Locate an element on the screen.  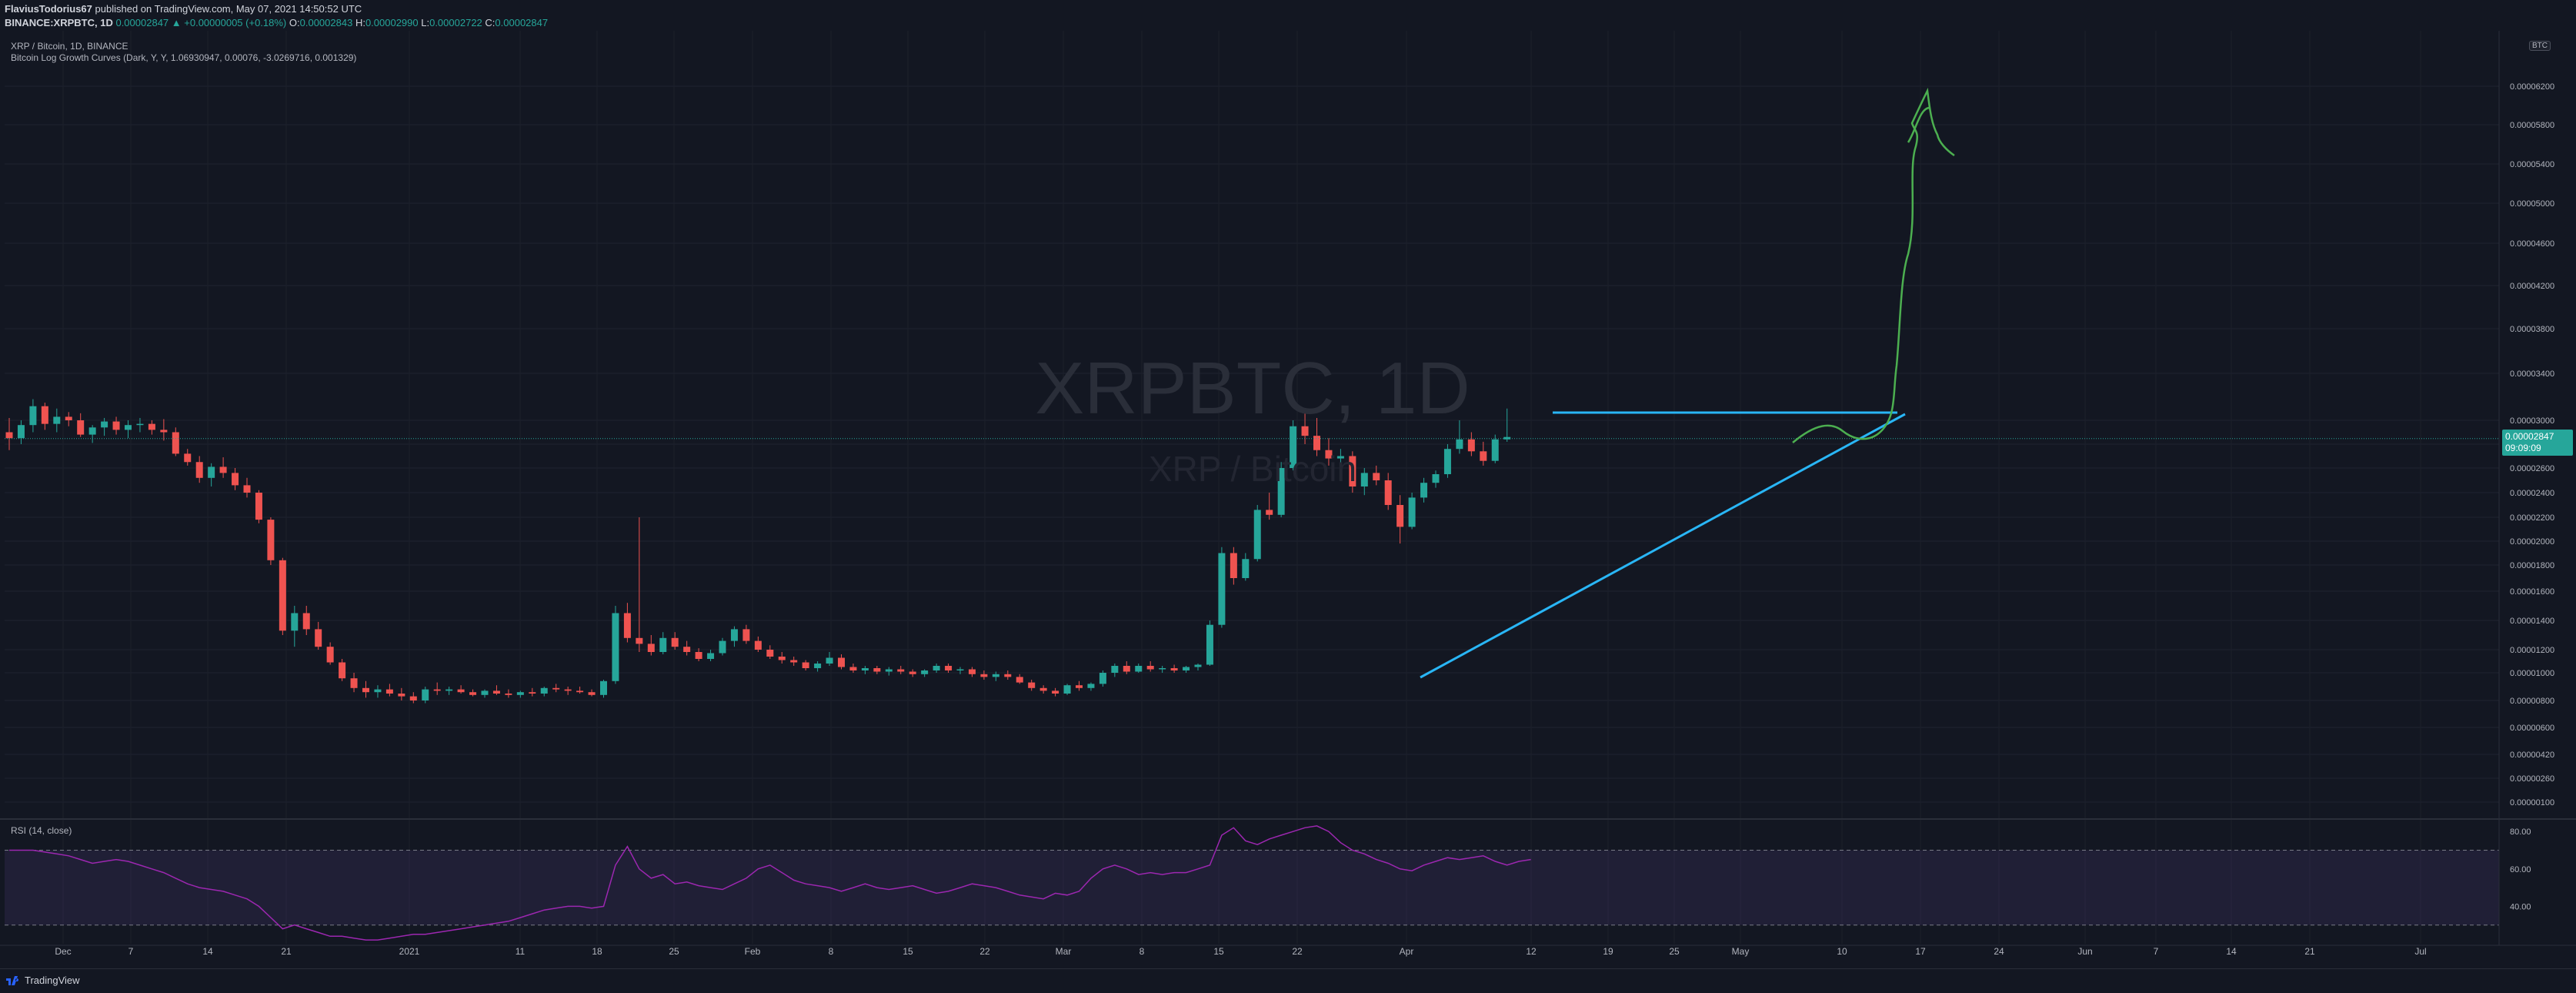
time-tick-label: 24 is located at coordinates (1999, 951).